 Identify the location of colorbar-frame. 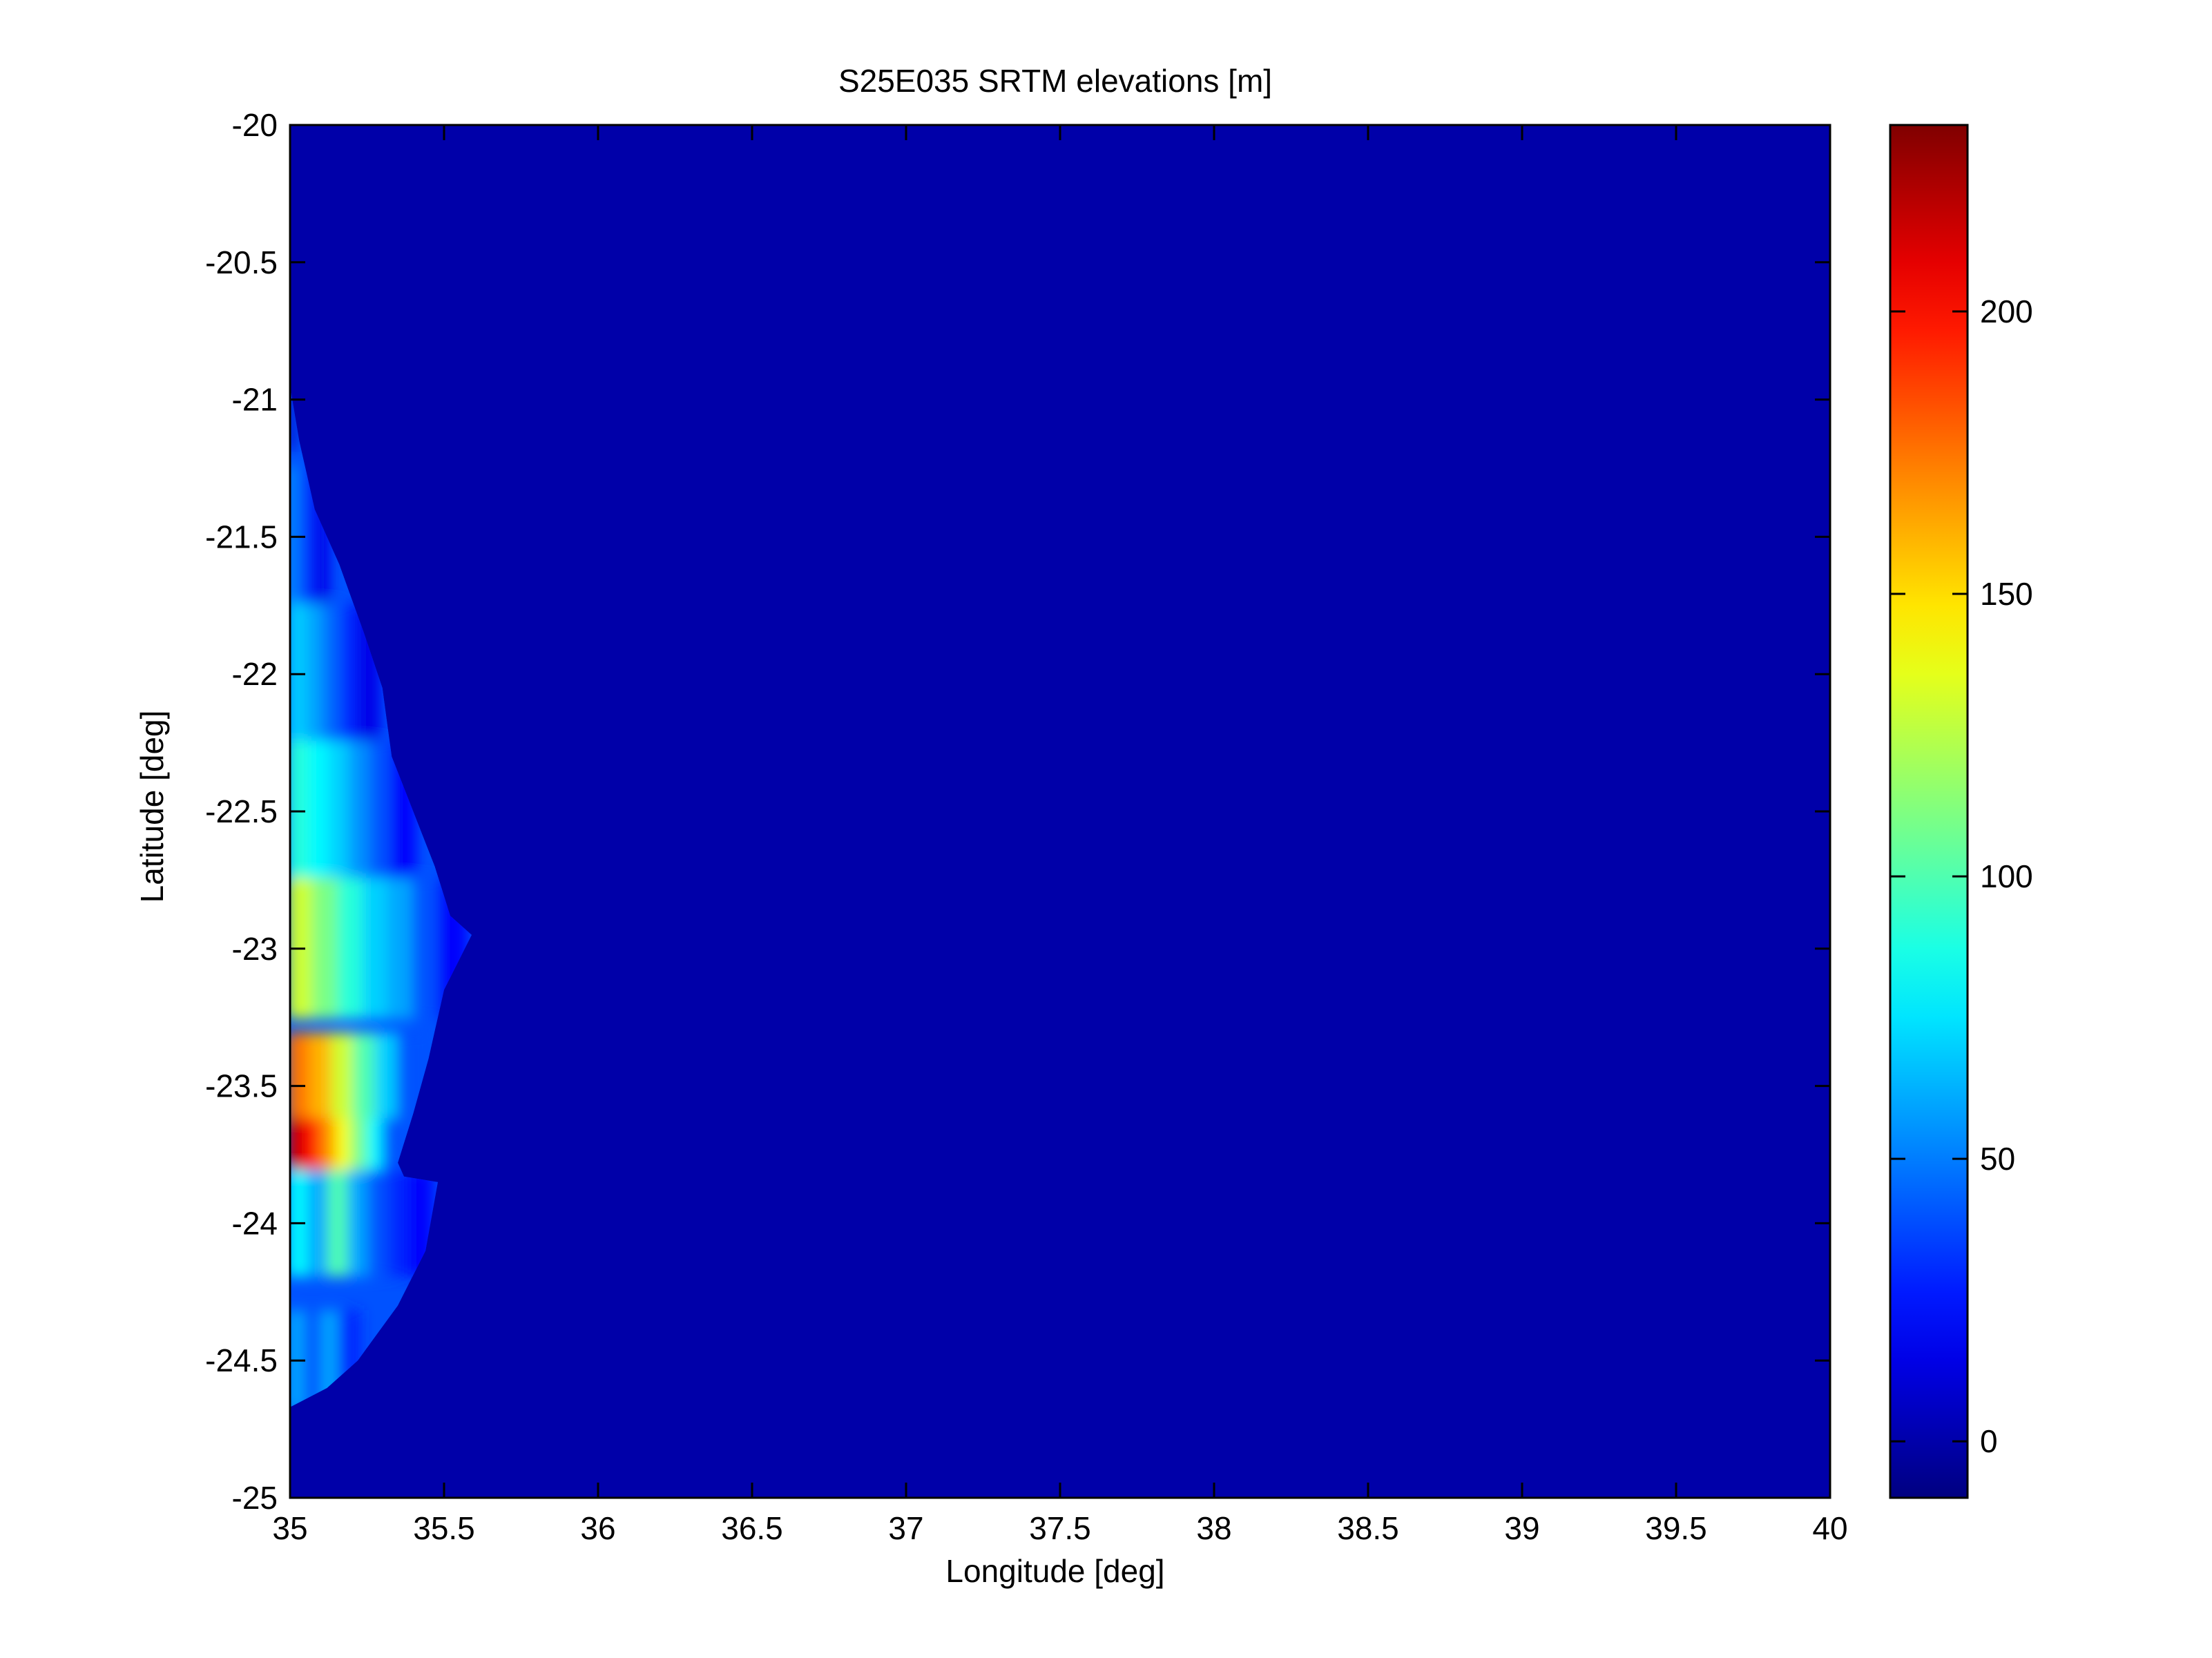
(1929, 812).